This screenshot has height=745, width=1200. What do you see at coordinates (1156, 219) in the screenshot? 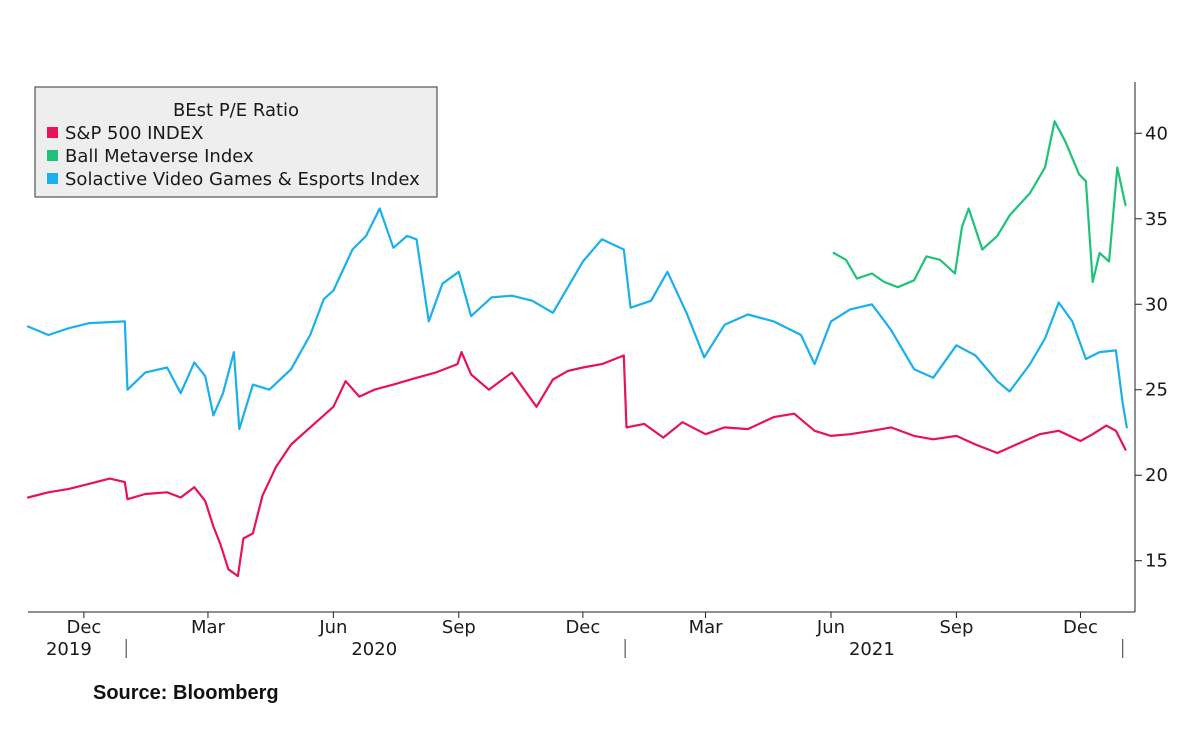
I see `y-tick-label: 35` at bounding box center [1156, 219].